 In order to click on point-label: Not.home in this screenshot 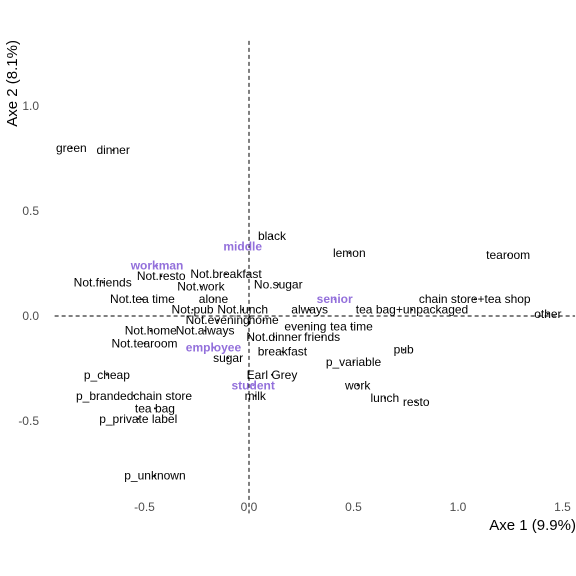, I will do `click(151, 331)`.